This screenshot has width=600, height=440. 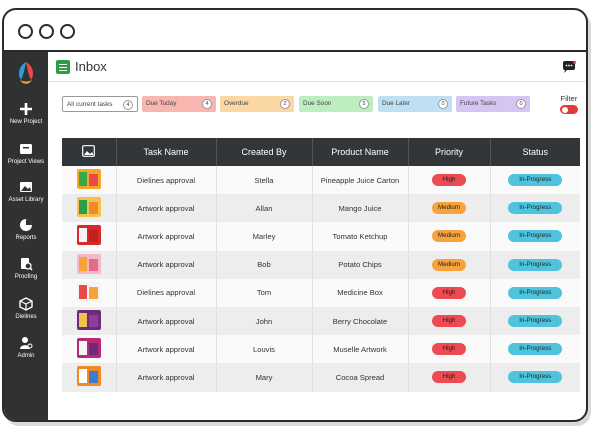 I want to click on tab-overdue: Overdue 2, so click(x=257, y=104).